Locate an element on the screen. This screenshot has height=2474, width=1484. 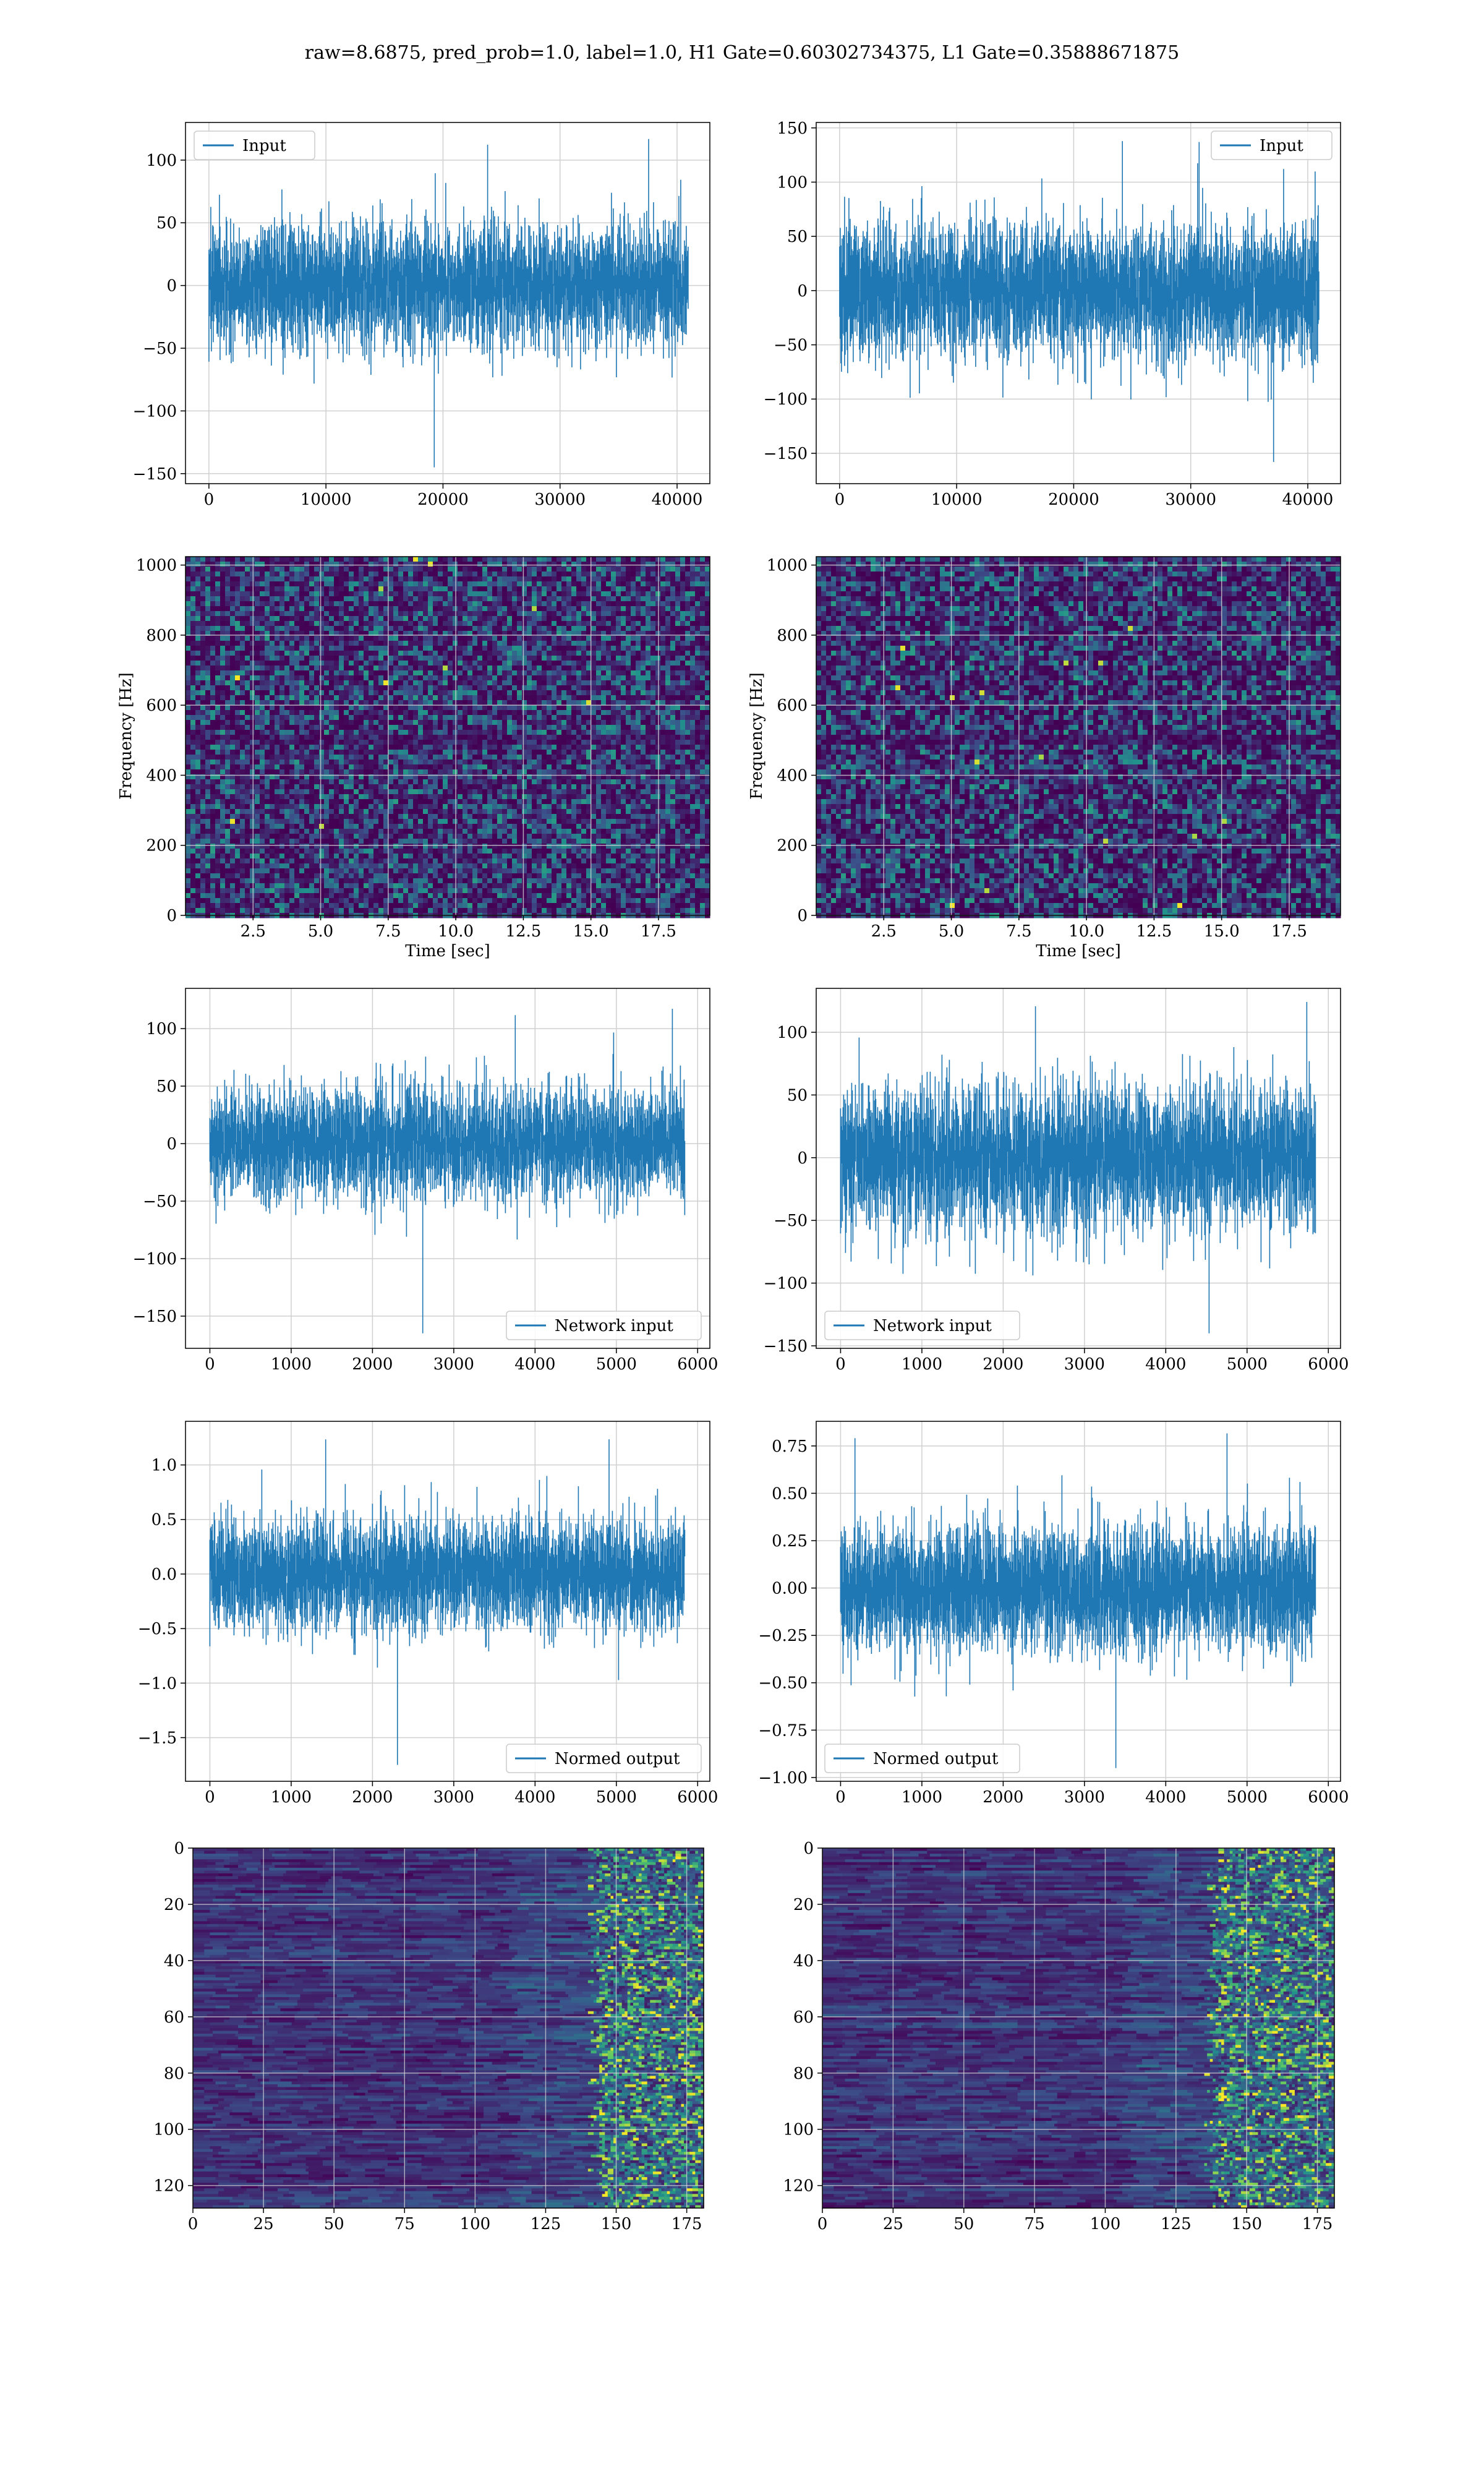
x-tick-label: 100 is located at coordinates (475, 2224).